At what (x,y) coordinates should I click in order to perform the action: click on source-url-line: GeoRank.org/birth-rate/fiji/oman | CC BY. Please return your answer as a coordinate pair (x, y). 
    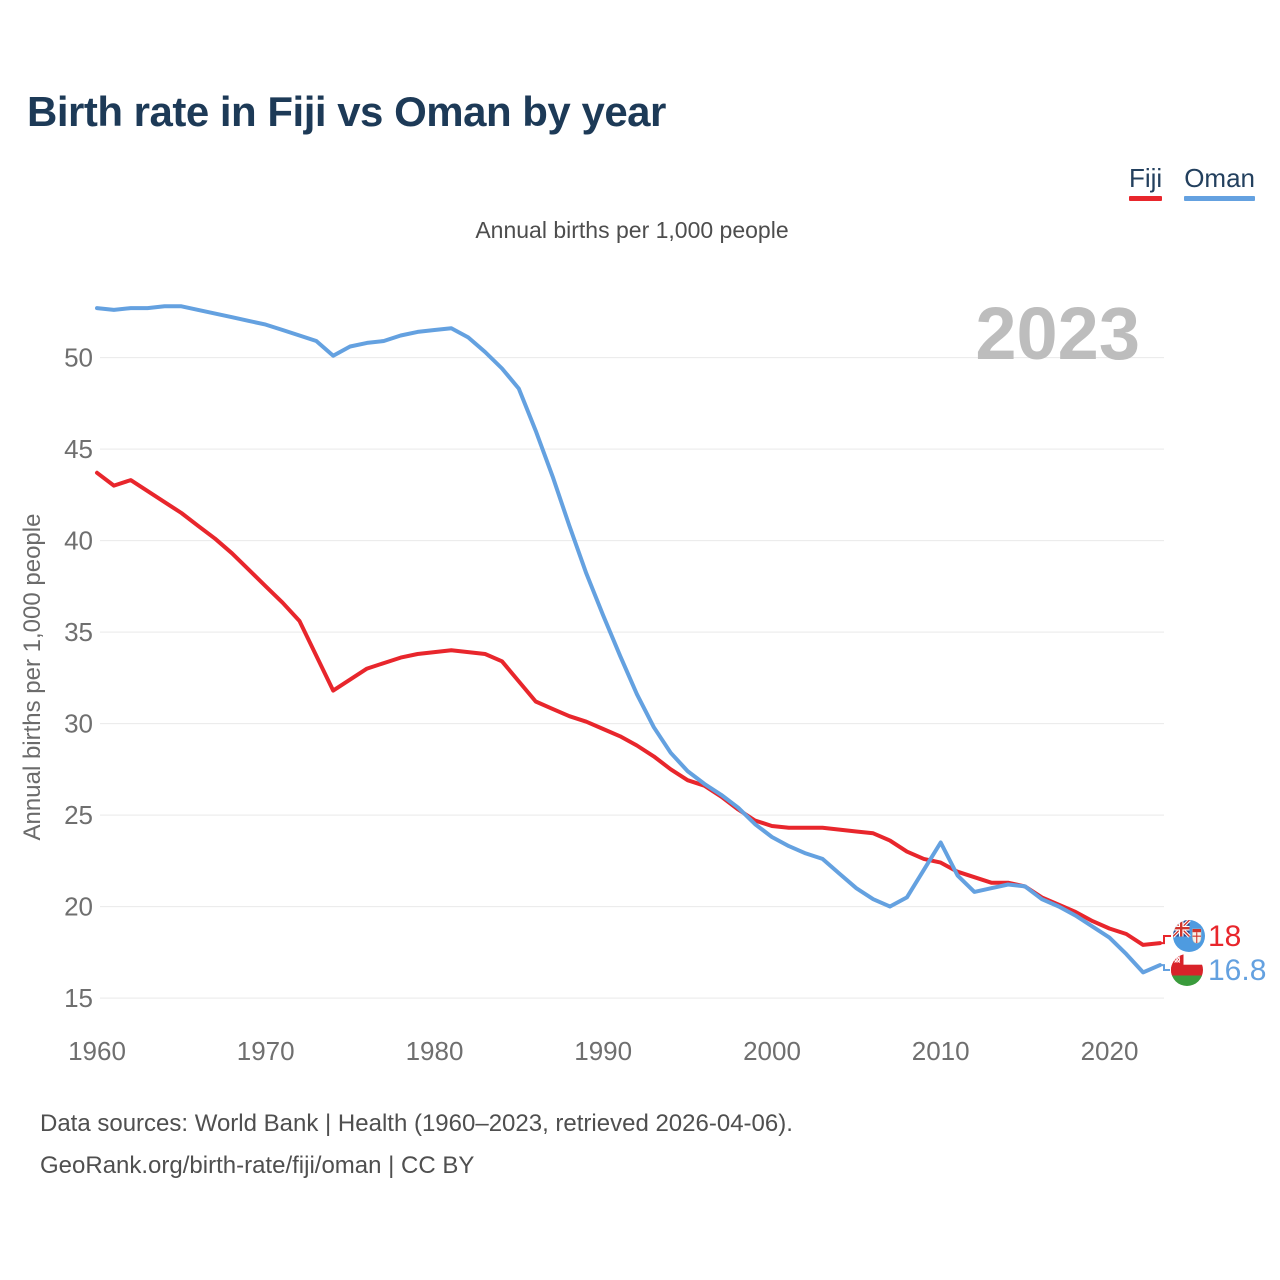
    Looking at the image, I should click on (257, 1165).